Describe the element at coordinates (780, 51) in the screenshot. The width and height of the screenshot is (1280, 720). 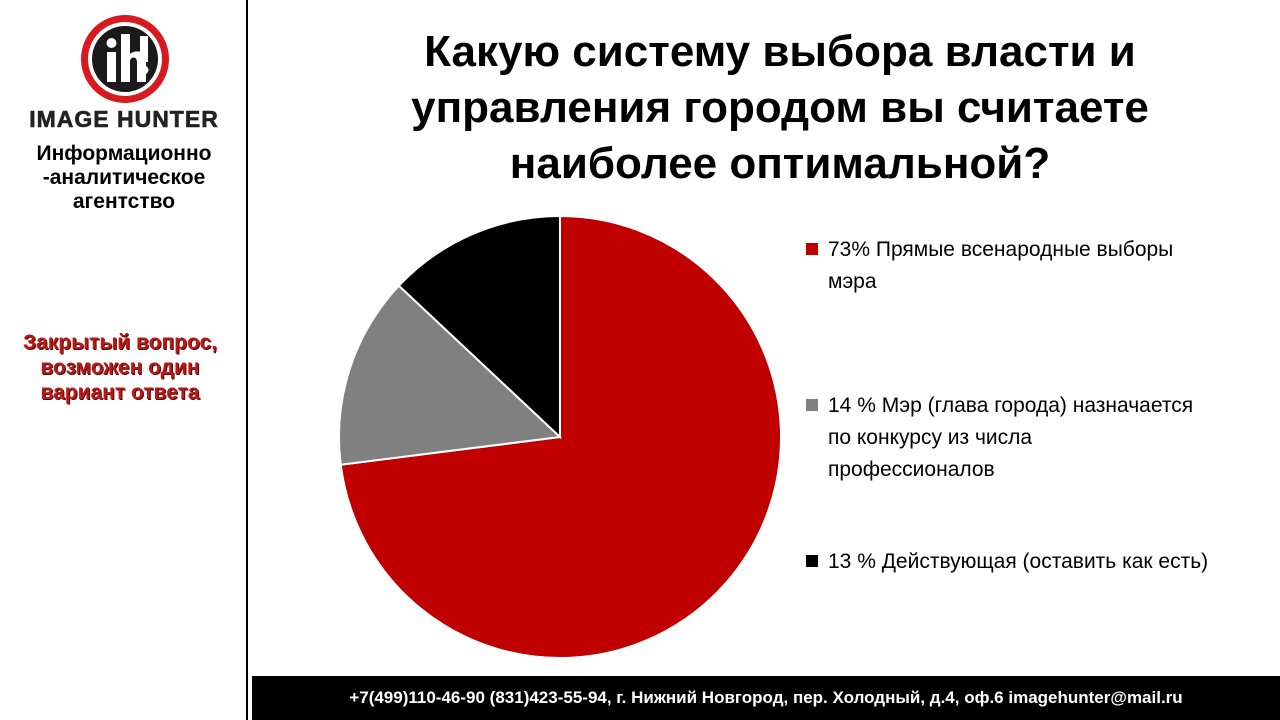
I see `chart-title-line: Какую систему выбора власти и` at that location.